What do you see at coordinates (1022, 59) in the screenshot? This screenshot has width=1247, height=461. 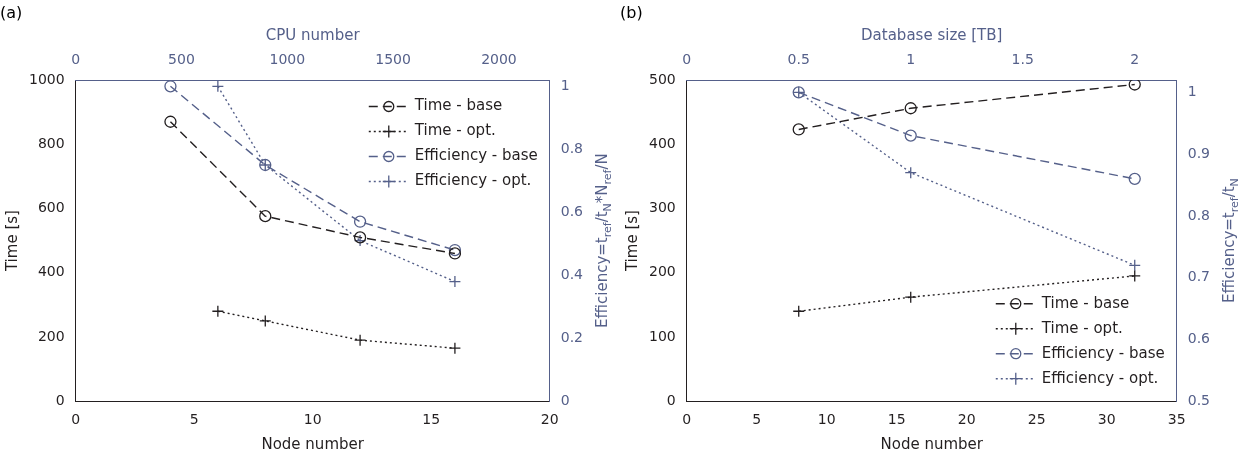 I see `x2-tick-label: 1.5` at bounding box center [1022, 59].